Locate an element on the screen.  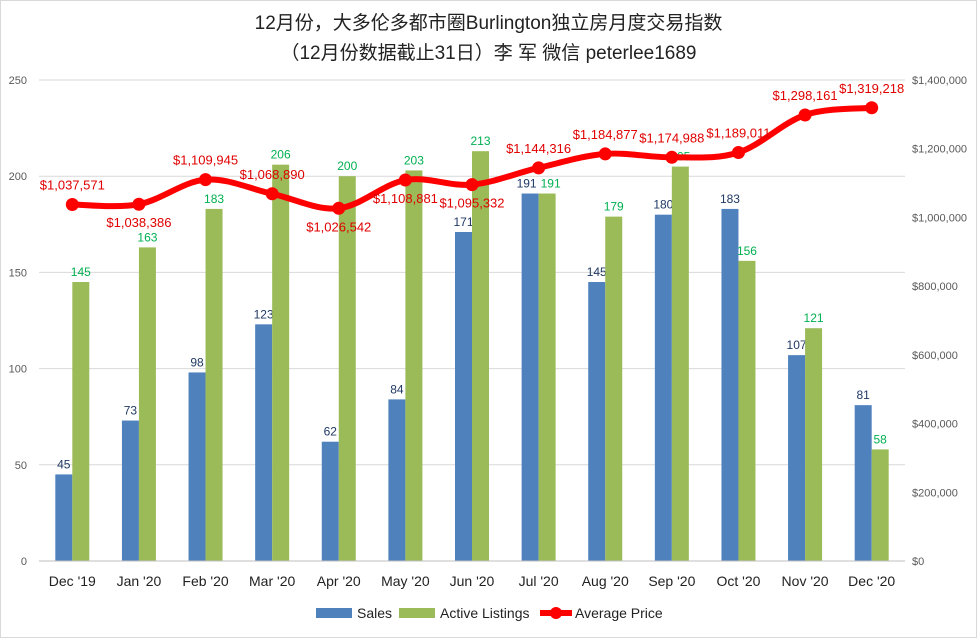
legend-price-label: Average Price is located at coordinates (619, 613).